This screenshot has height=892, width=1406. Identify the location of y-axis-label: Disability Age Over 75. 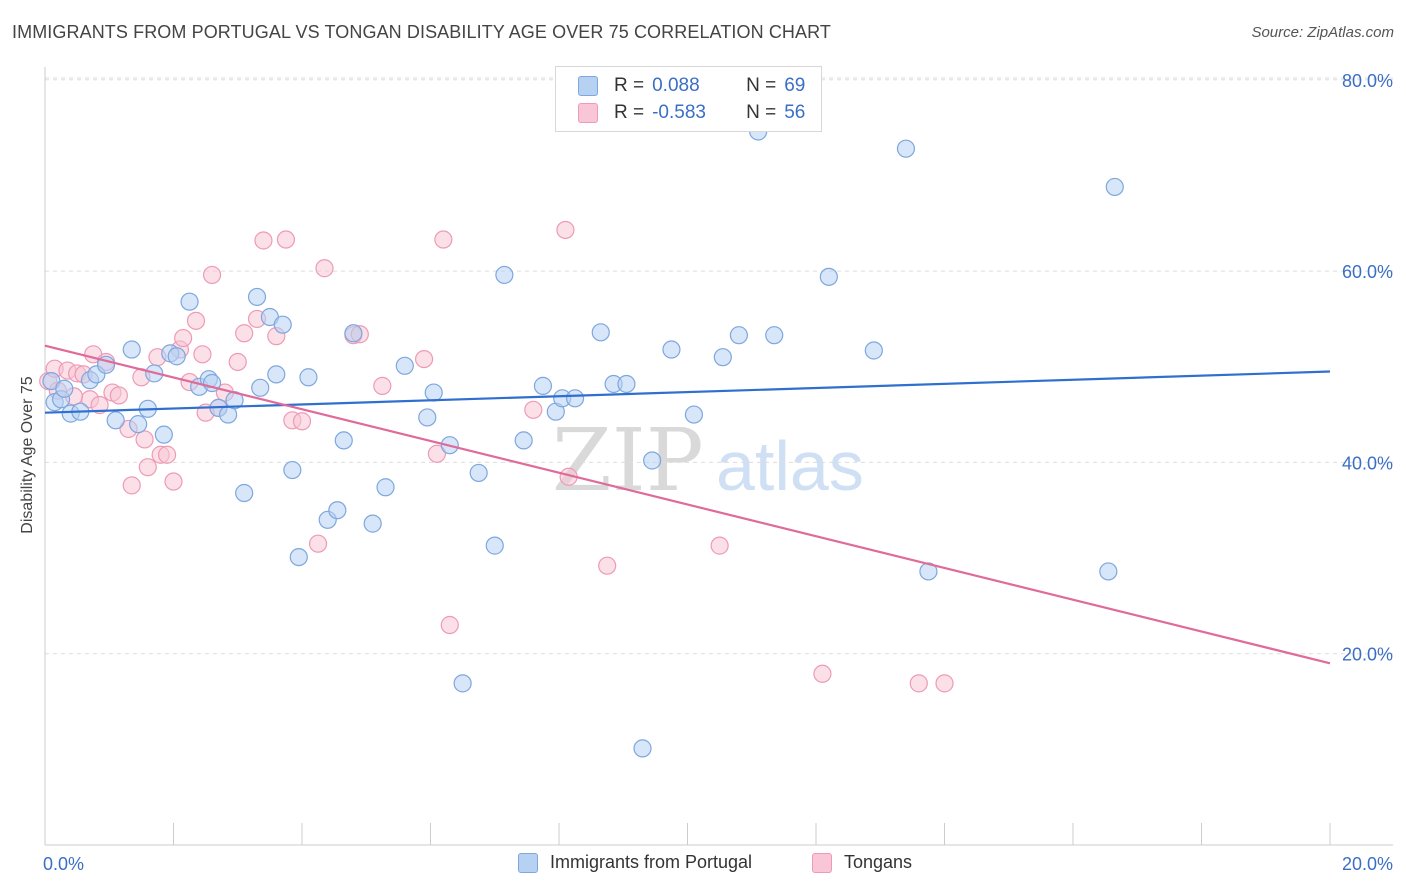
(27, 455).